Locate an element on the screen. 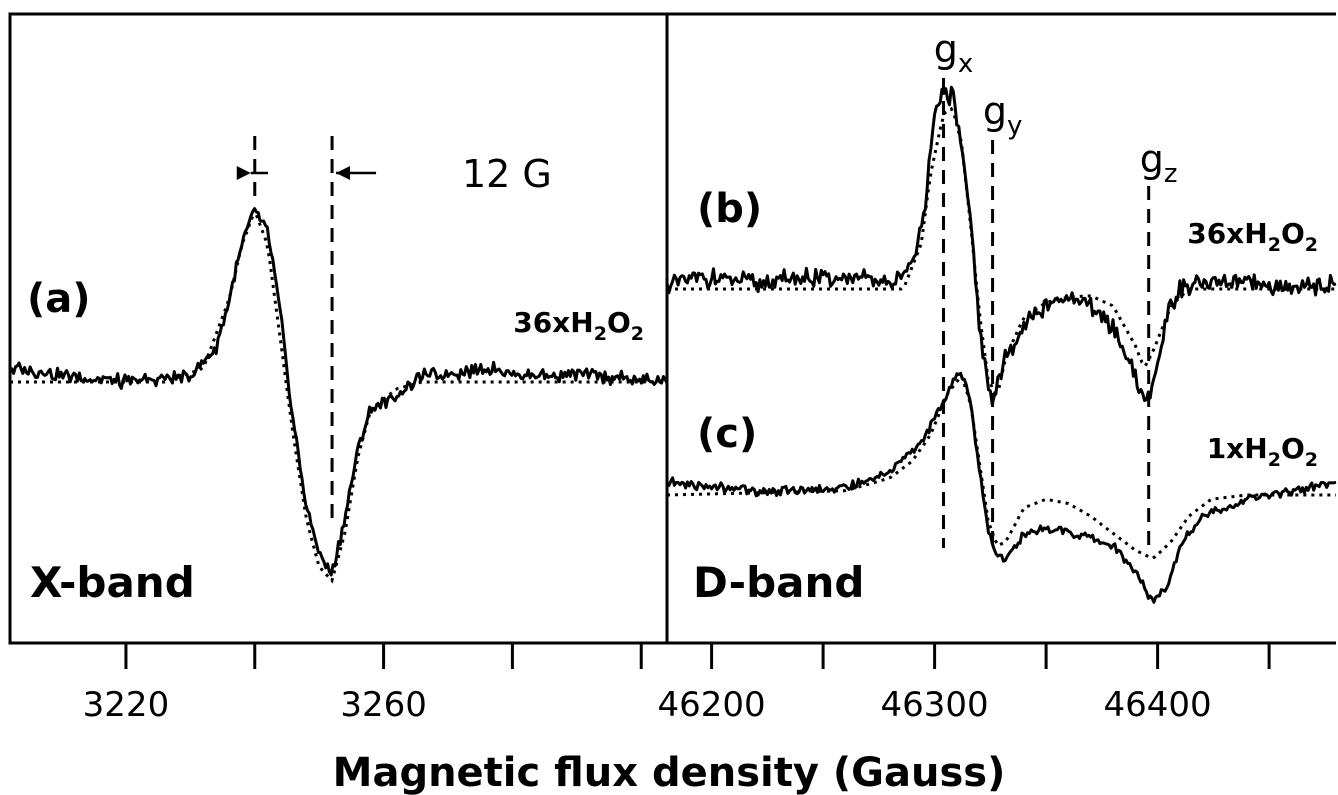  panel-label-b: (b) is located at coordinates (729, 209).